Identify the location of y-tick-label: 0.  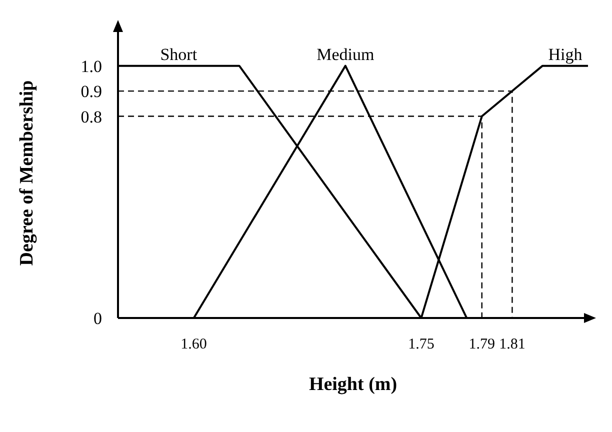
(98, 318).